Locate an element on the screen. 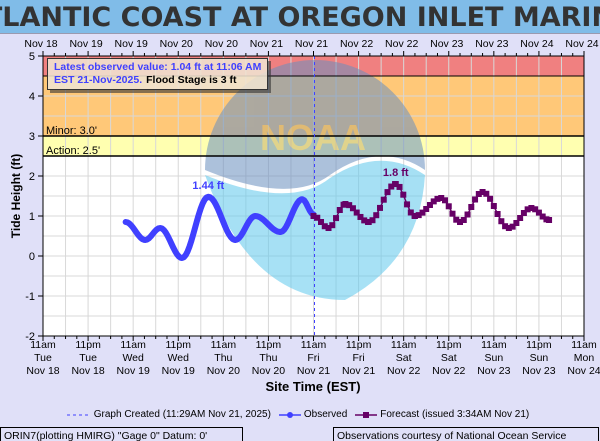 The height and width of the screenshot is (441, 600). x-tick-label: Nov 18 is located at coordinates (87, 371).